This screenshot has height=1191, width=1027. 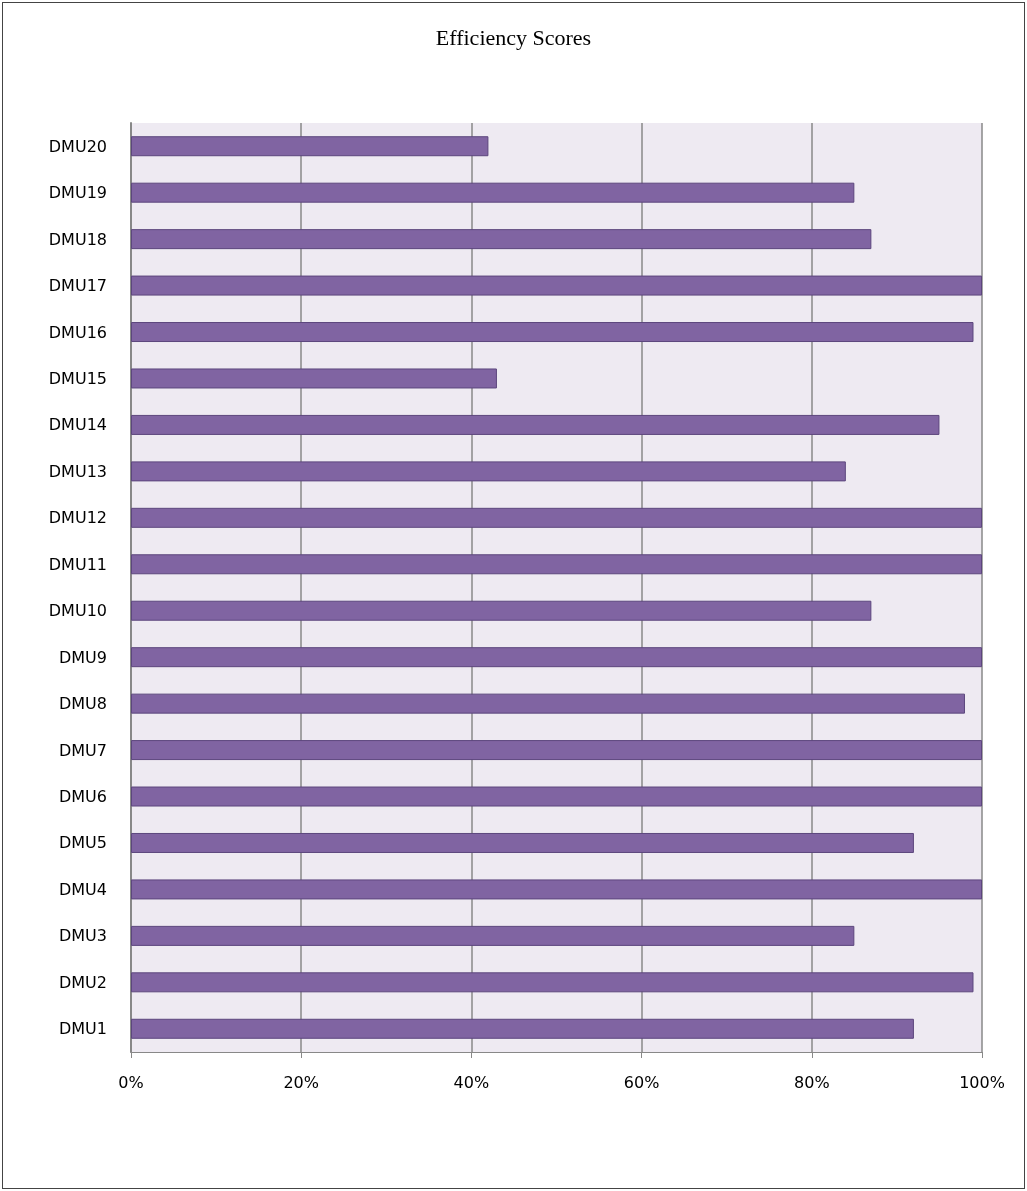 What do you see at coordinates (82, 750) in the screenshot?
I see `y-tick-label: DMU7` at bounding box center [82, 750].